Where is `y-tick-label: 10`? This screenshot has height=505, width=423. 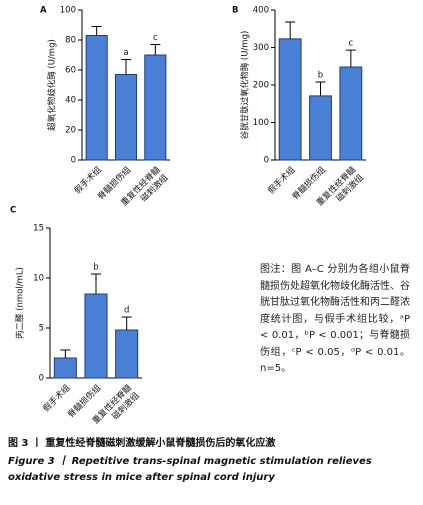 y-tick-label: 10 is located at coordinates (38, 279).